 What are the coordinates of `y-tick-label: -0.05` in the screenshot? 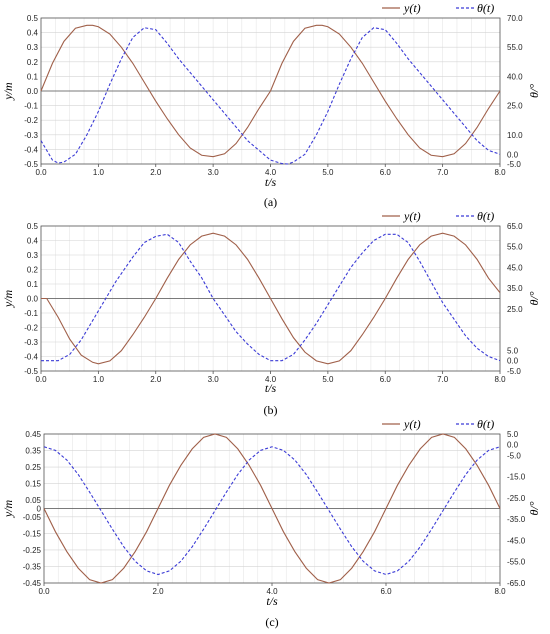 It's located at (32, 517).